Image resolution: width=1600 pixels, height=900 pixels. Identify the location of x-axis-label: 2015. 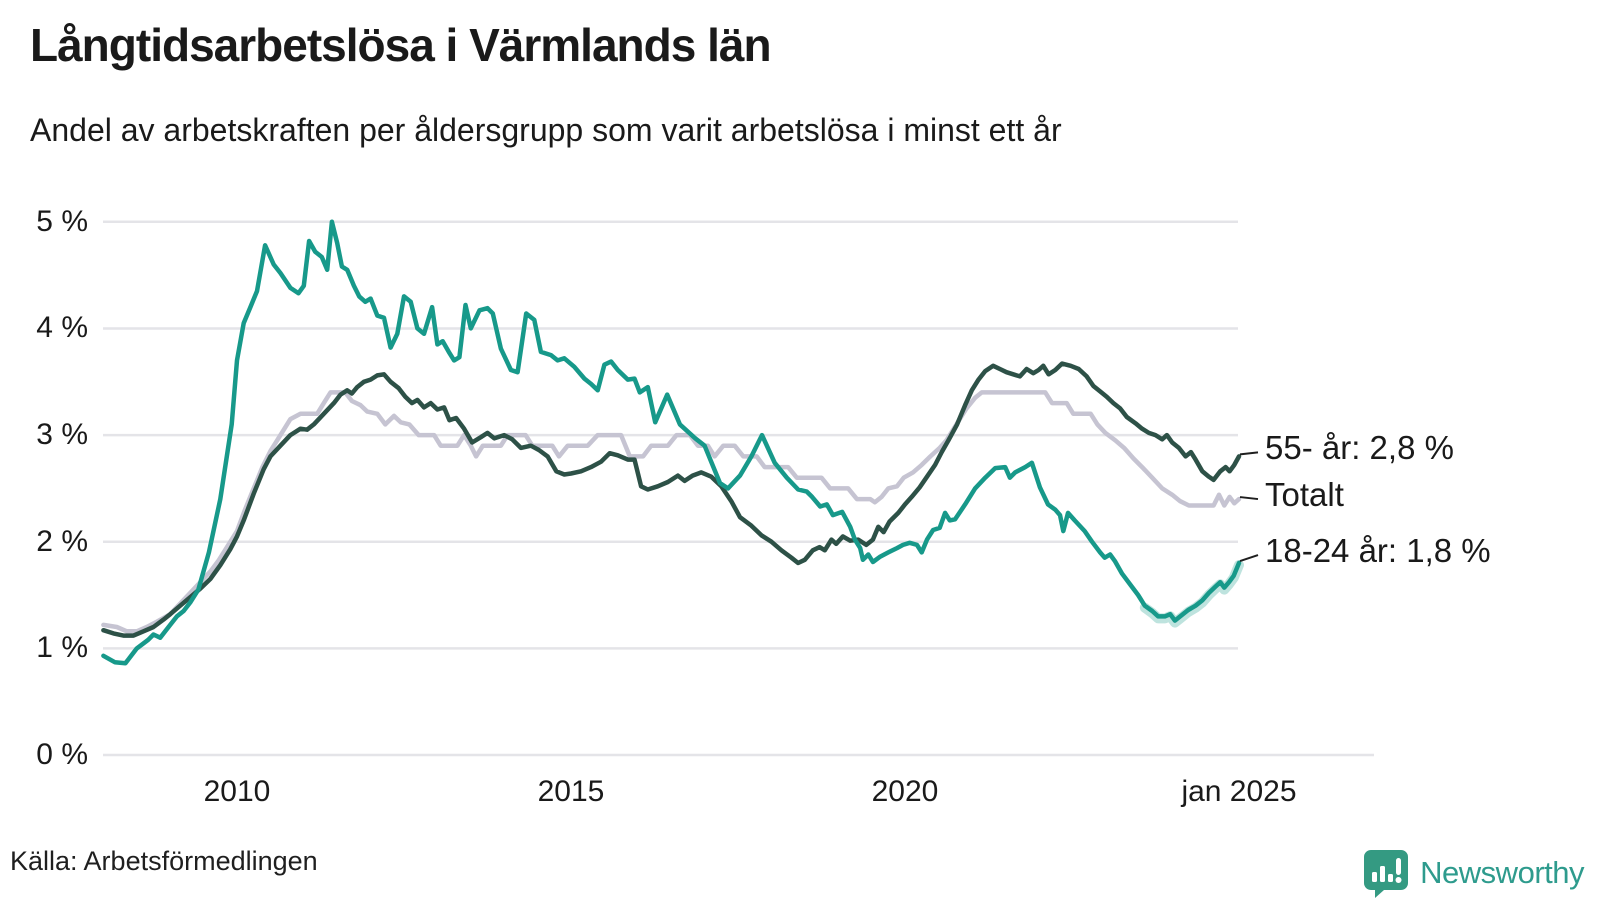
(571, 791).